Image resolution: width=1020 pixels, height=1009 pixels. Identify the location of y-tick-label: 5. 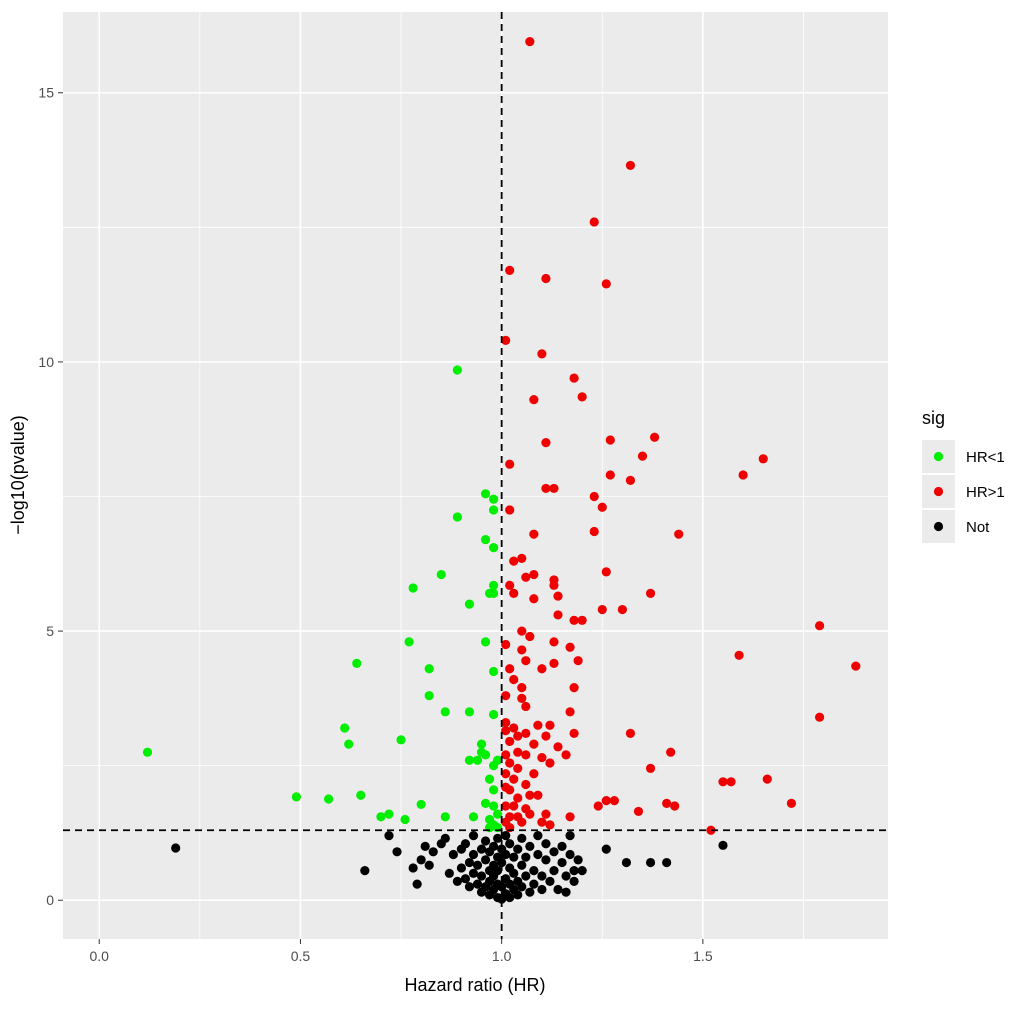
(50, 631).